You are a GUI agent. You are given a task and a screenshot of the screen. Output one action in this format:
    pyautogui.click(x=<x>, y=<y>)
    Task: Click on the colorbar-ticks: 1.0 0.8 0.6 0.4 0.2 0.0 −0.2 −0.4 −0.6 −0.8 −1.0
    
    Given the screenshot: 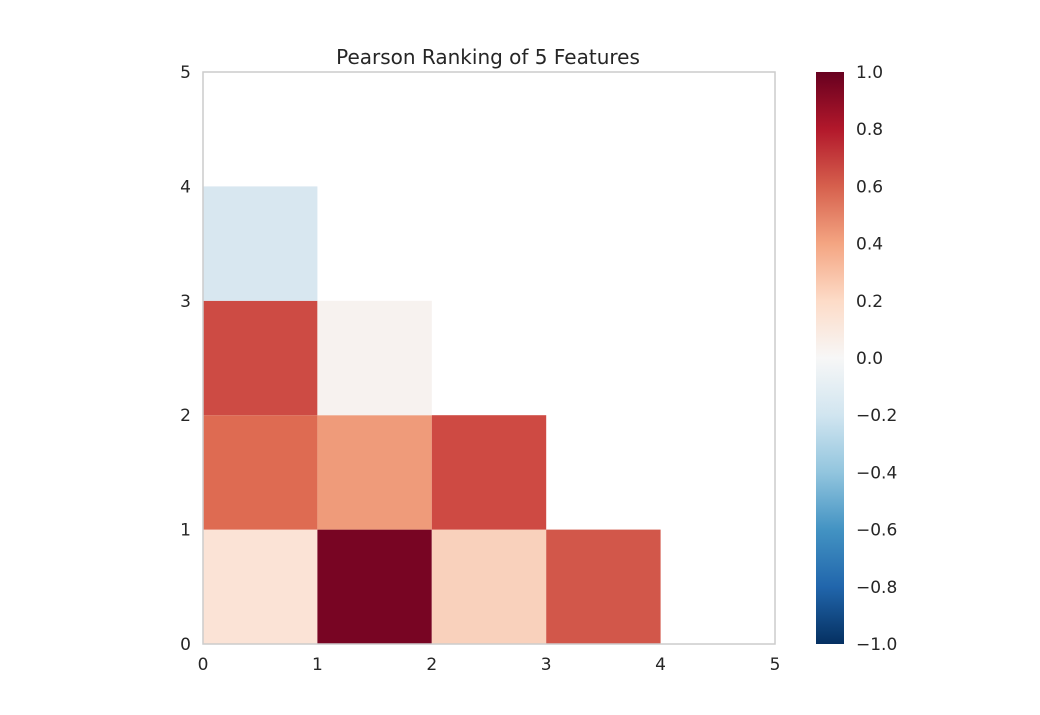 What is the action you would take?
    pyautogui.click(x=876, y=359)
    